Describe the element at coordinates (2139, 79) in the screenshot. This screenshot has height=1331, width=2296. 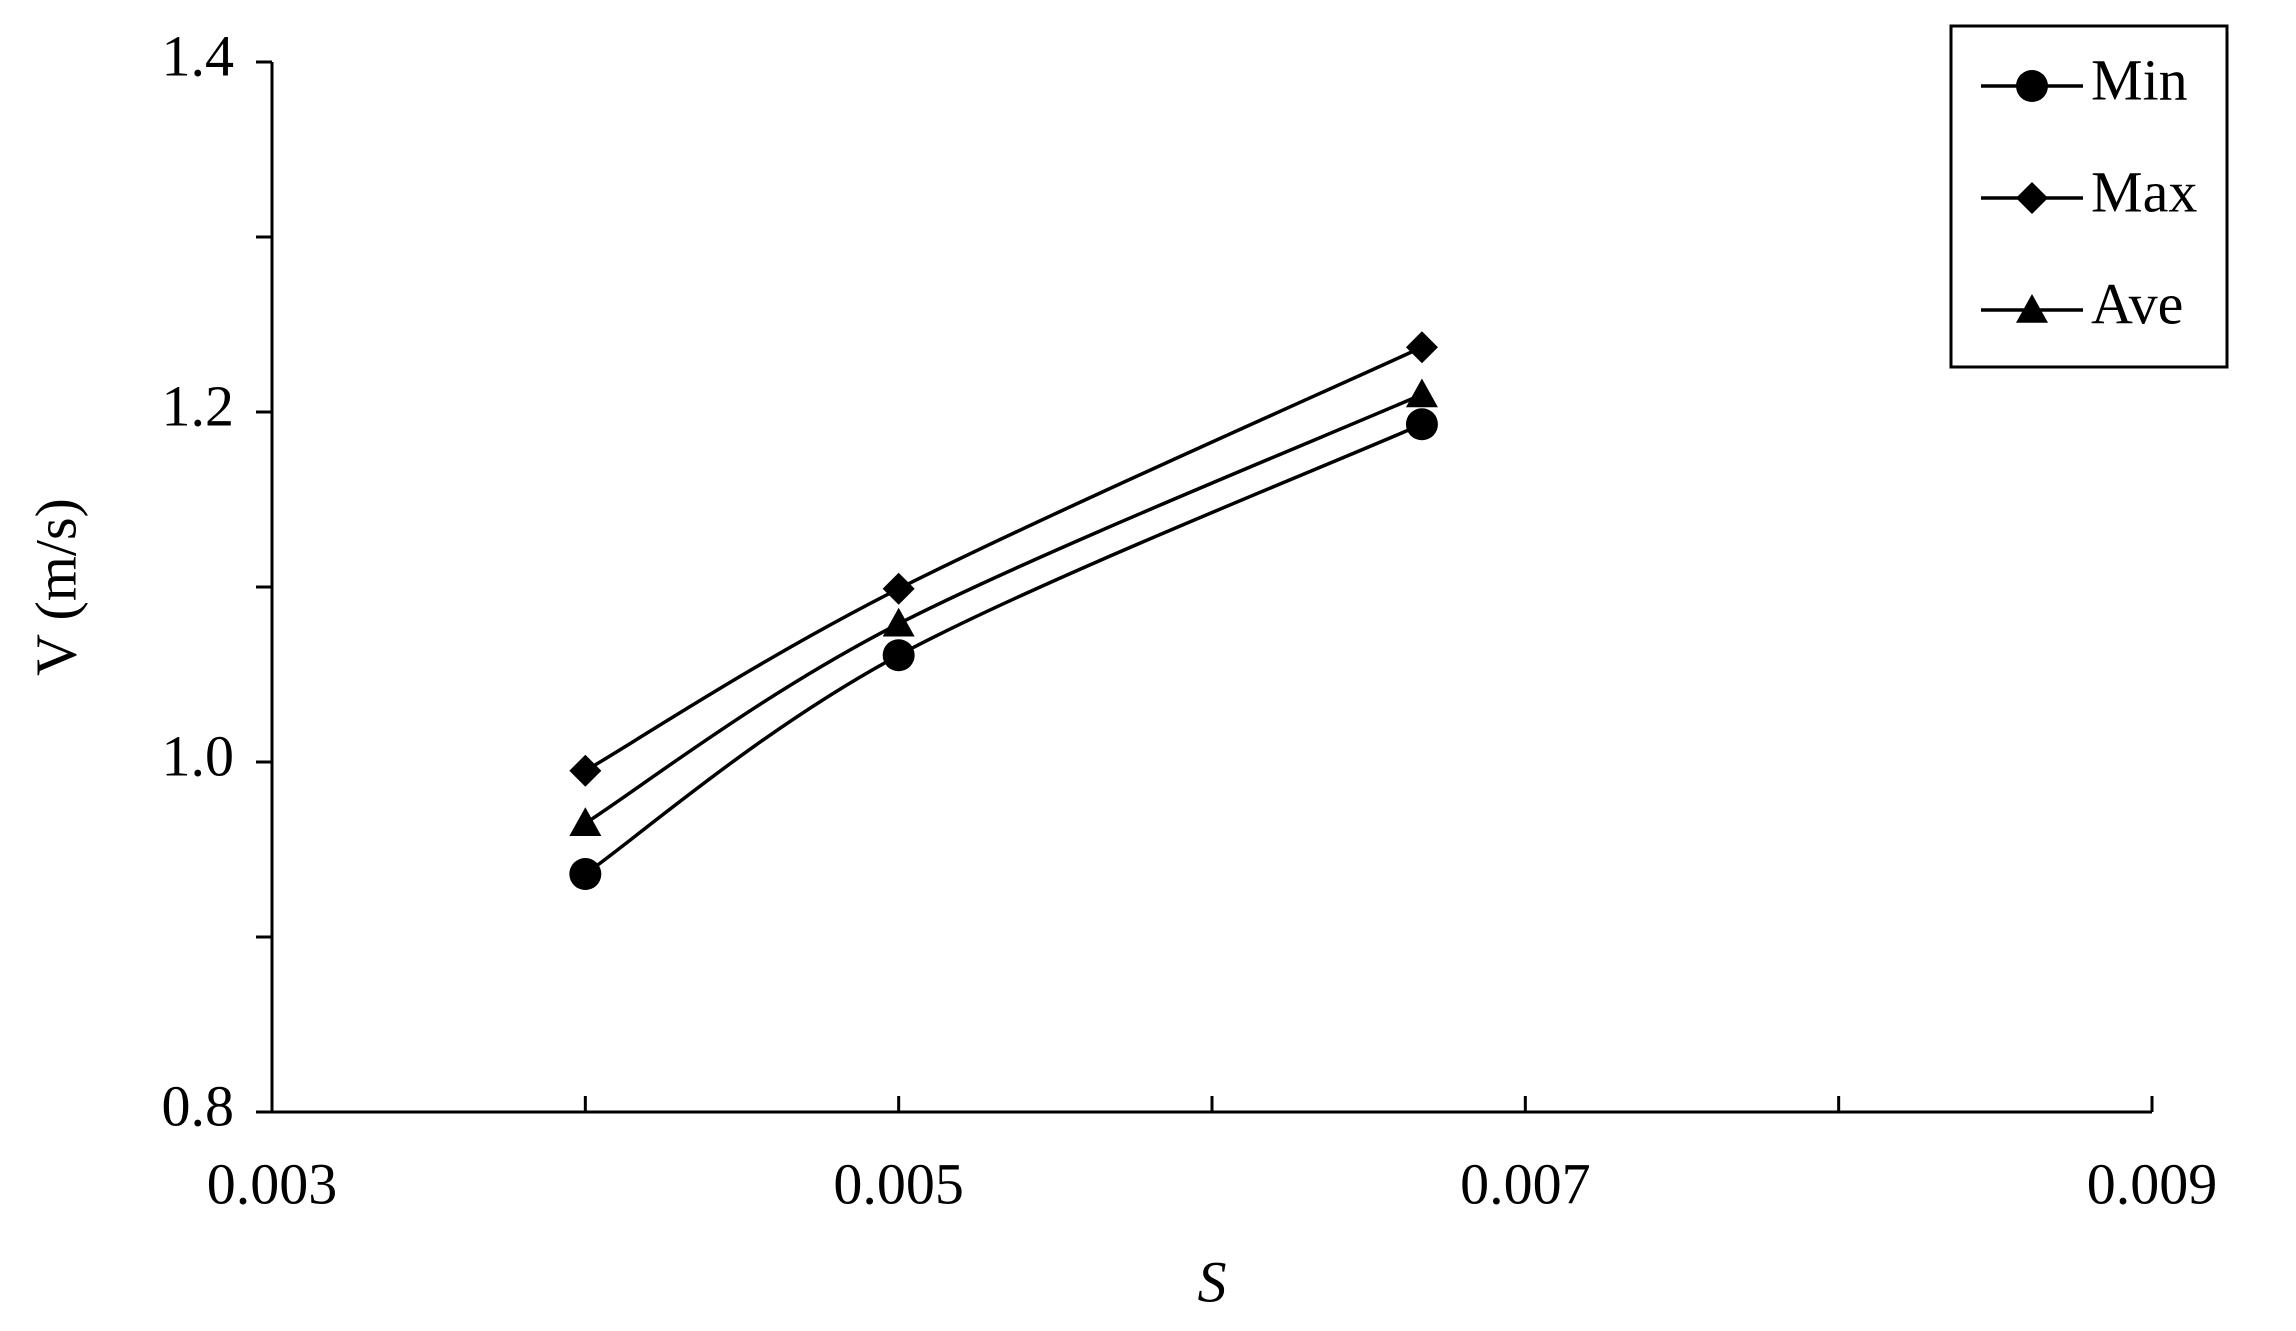
I see `legend-label: Min` at that location.